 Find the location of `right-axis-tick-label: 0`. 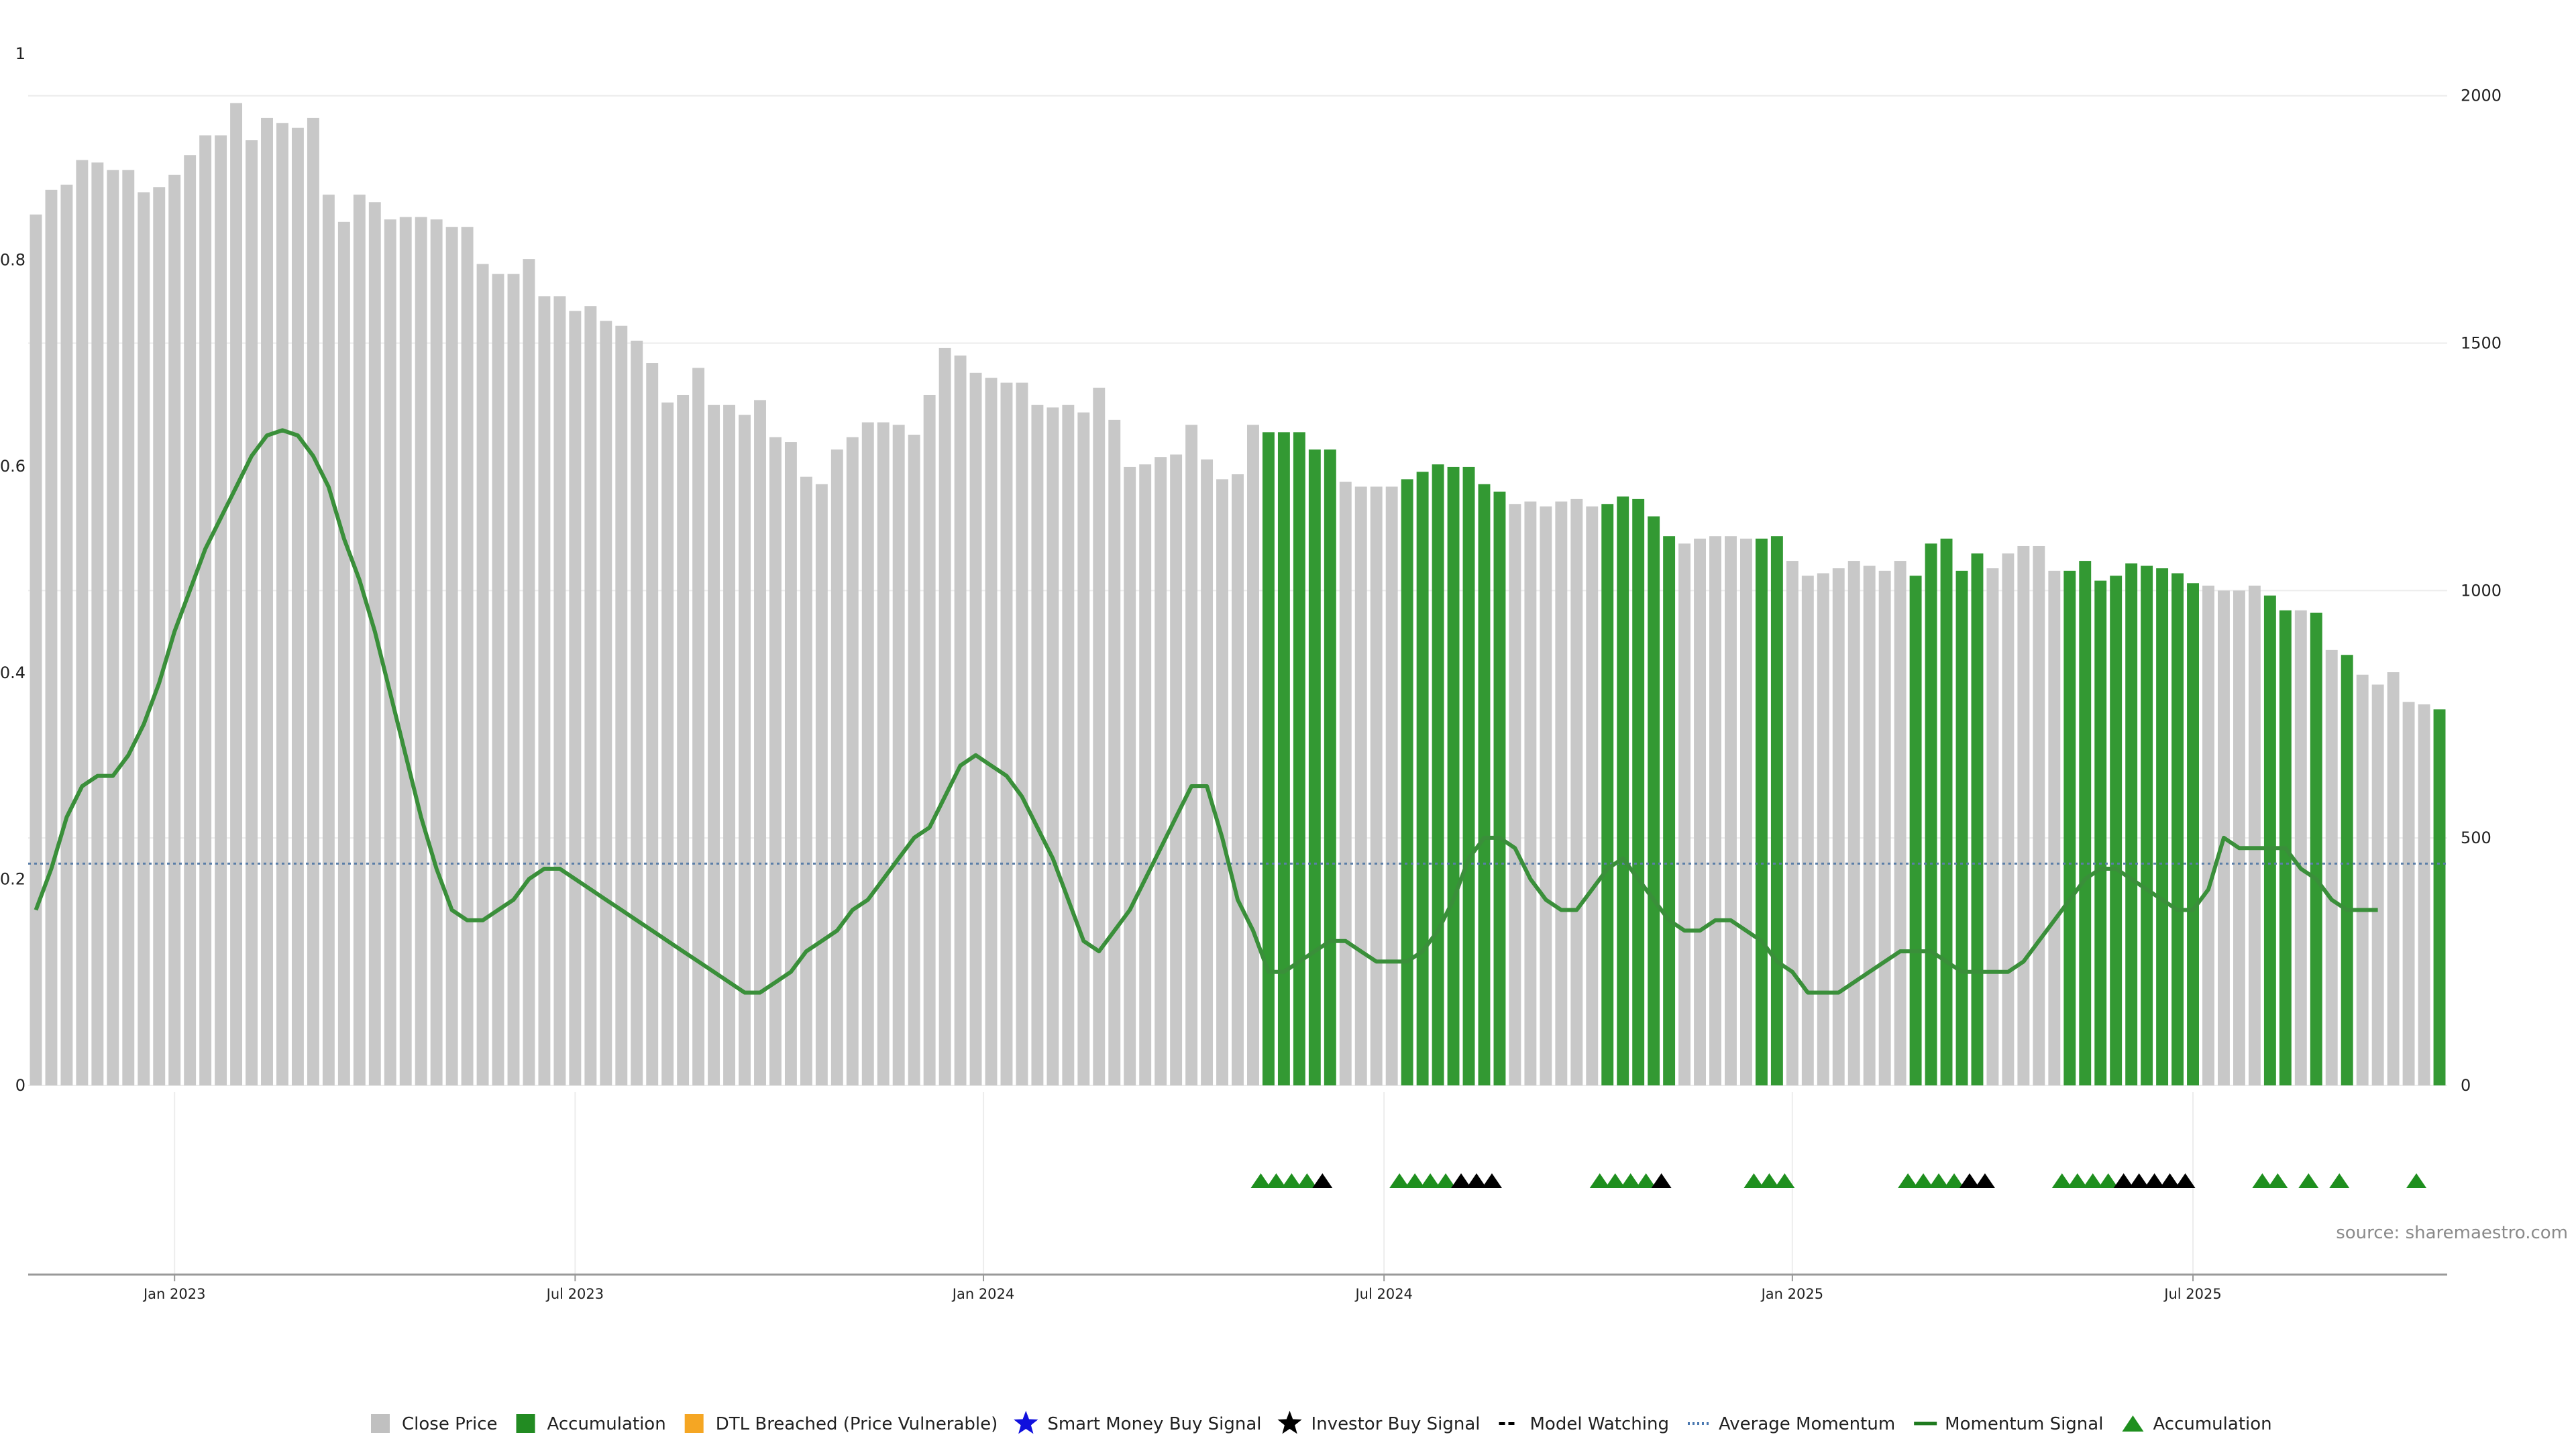

right-axis-tick-label: 0 is located at coordinates (2466, 1085).